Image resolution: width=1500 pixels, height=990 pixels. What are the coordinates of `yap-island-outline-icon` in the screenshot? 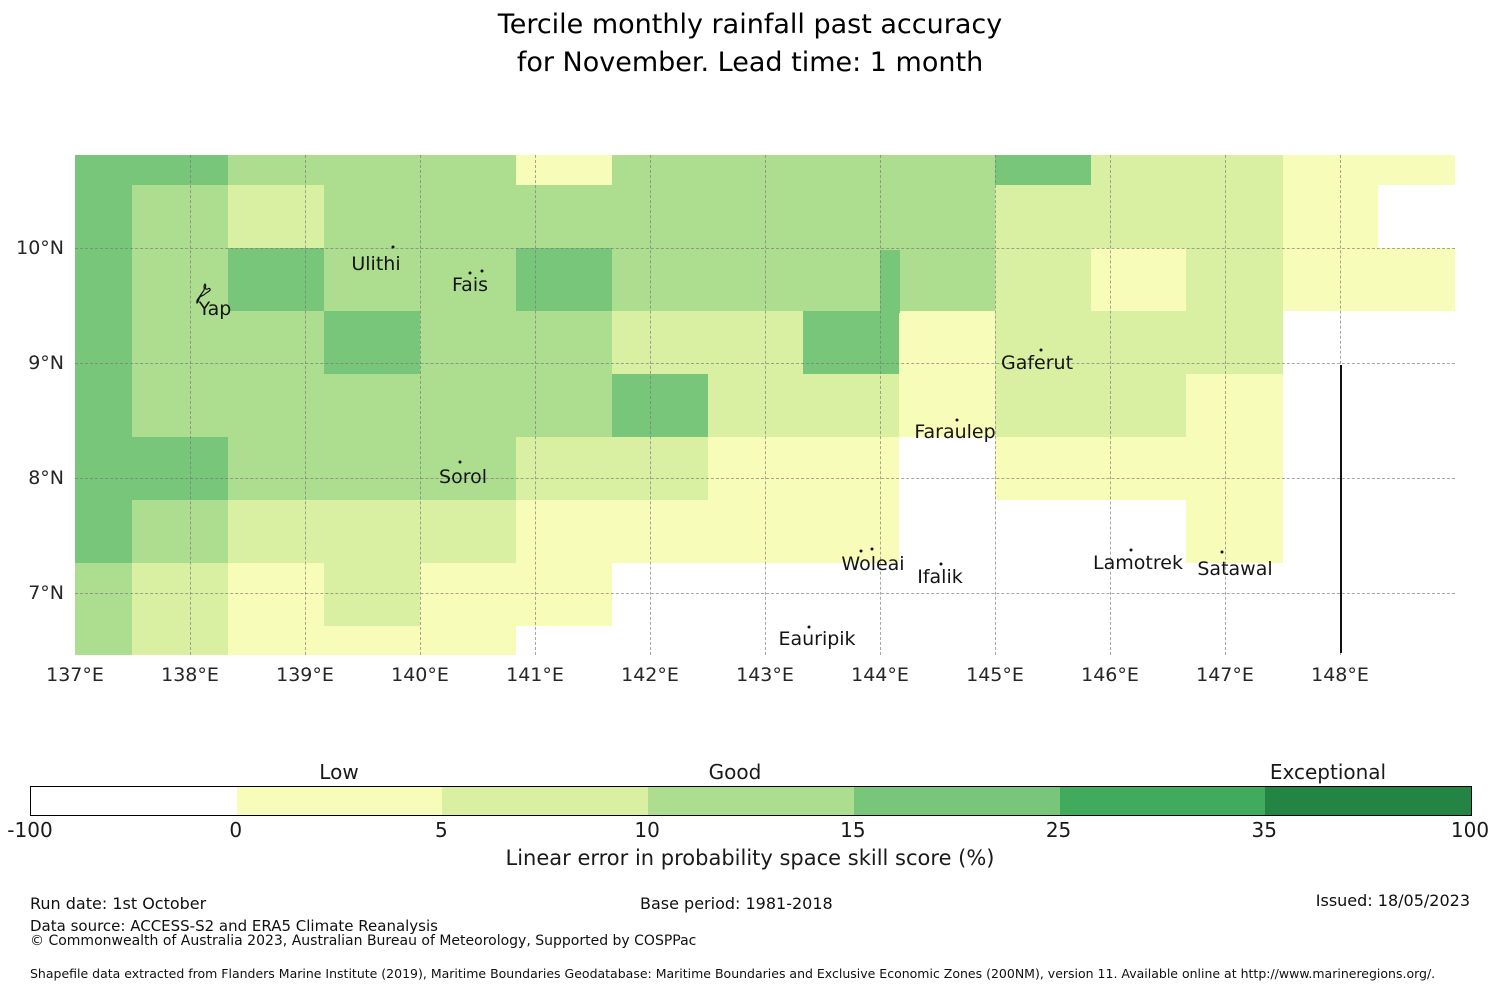 It's located at (203, 293).